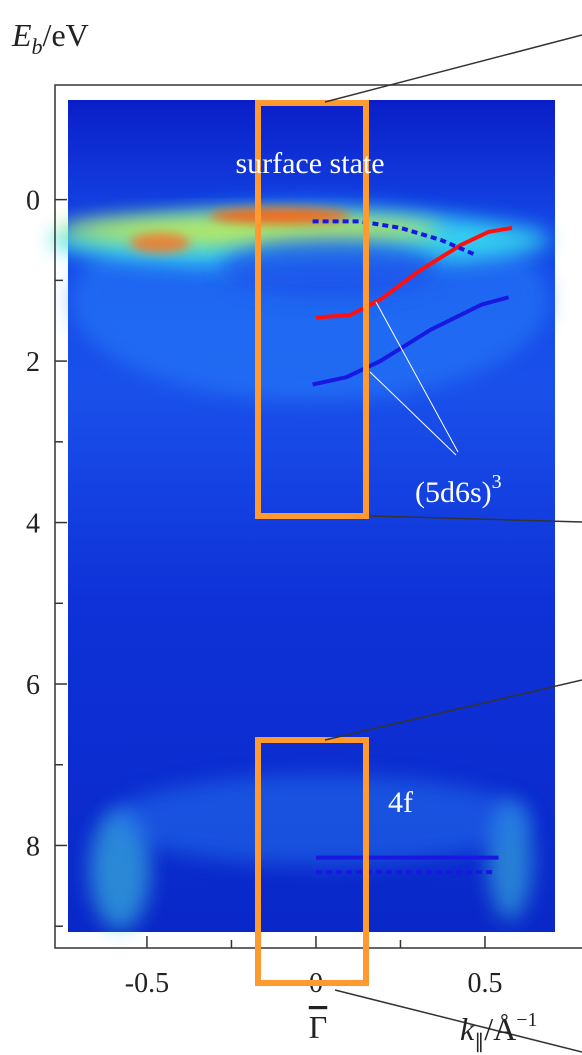 The image size is (582, 1055). Describe the element at coordinates (33, 524) in the screenshot. I see `y-tick-label: 4` at that location.